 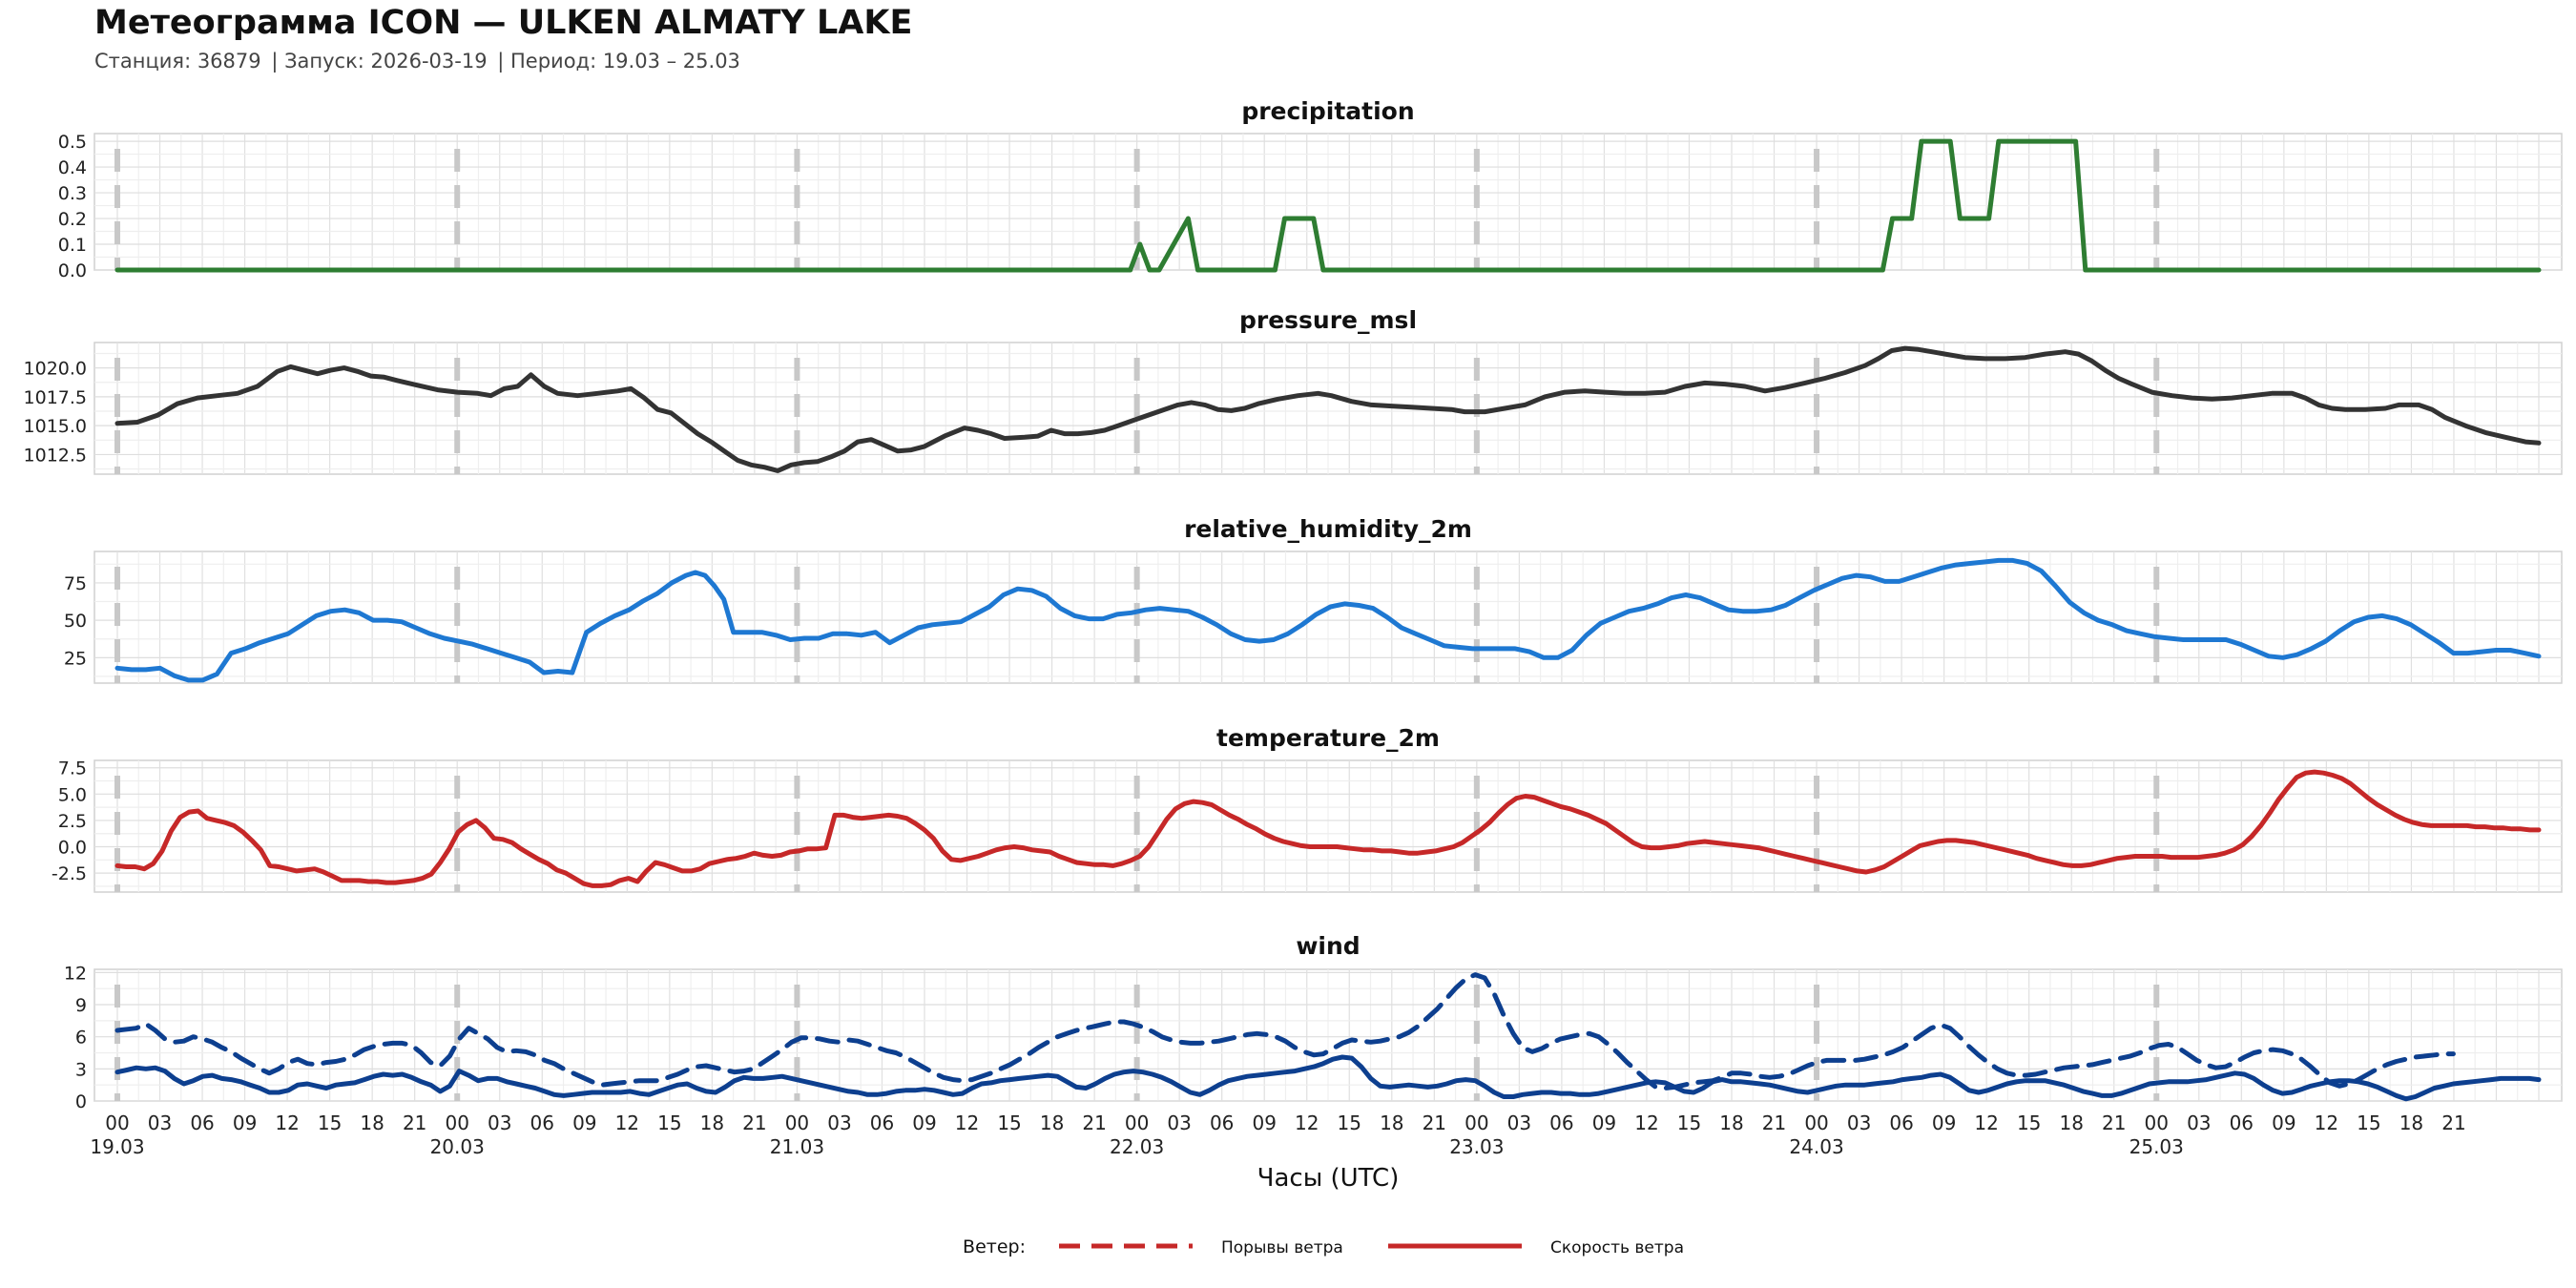 I want to click on y-tick-label: 75, so click(x=75, y=583).